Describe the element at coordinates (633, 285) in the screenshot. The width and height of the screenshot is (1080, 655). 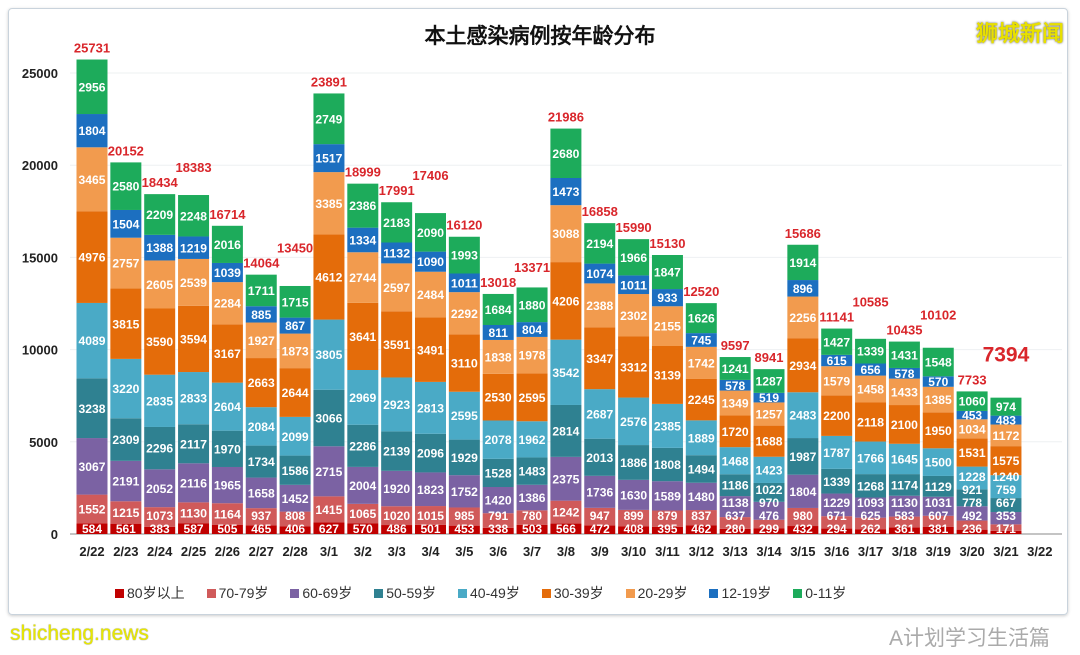
I see `segment-value-label: 1011` at that location.